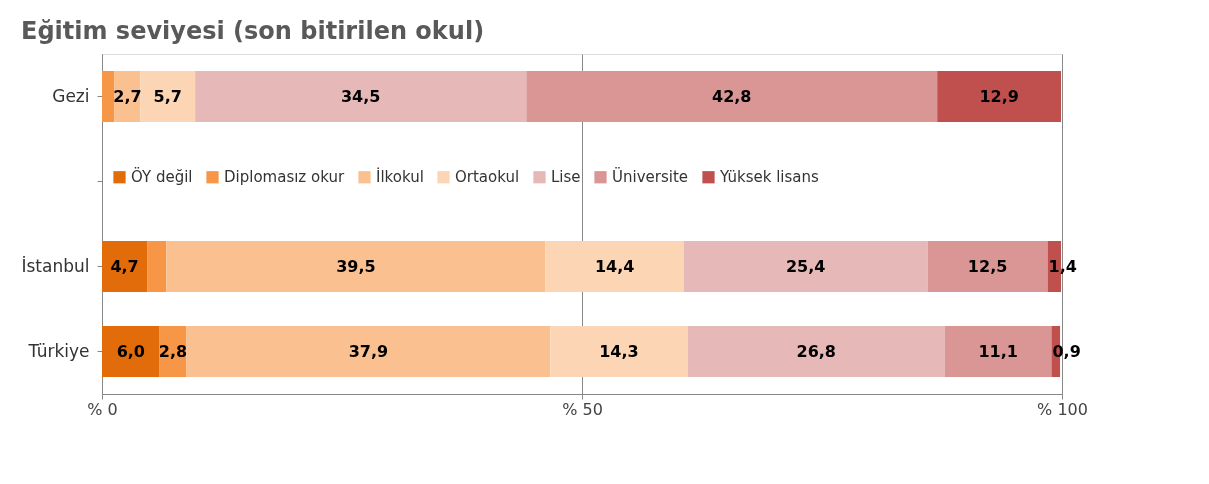 Image resolution: width=1209 pixels, height=484 pixels. Describe the element at coordinates (127, 96) in the screenshot. I see `data-label: 2,7` at that location.